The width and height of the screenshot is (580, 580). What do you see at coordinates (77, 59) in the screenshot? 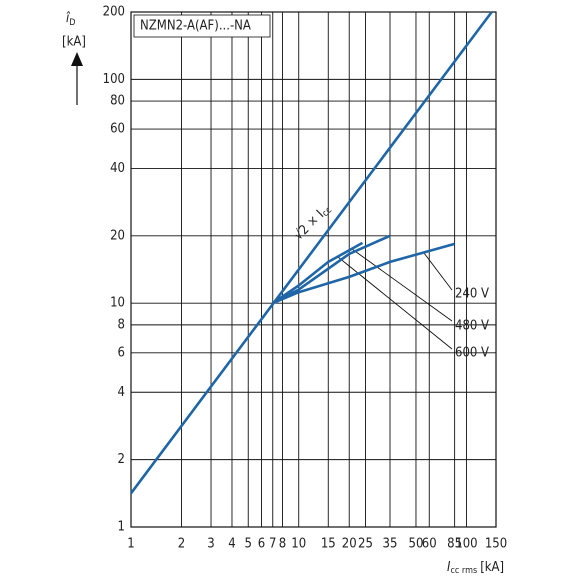
I see `y-arrowhead` at bounding box center [77, 59].